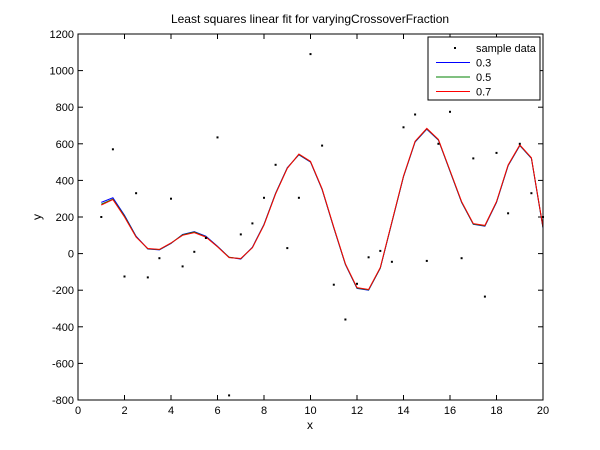  What do you see at coordinates (124, 411) in the screenshot?
I see `x-tick-label: 2` at bounding box center [124, 411].